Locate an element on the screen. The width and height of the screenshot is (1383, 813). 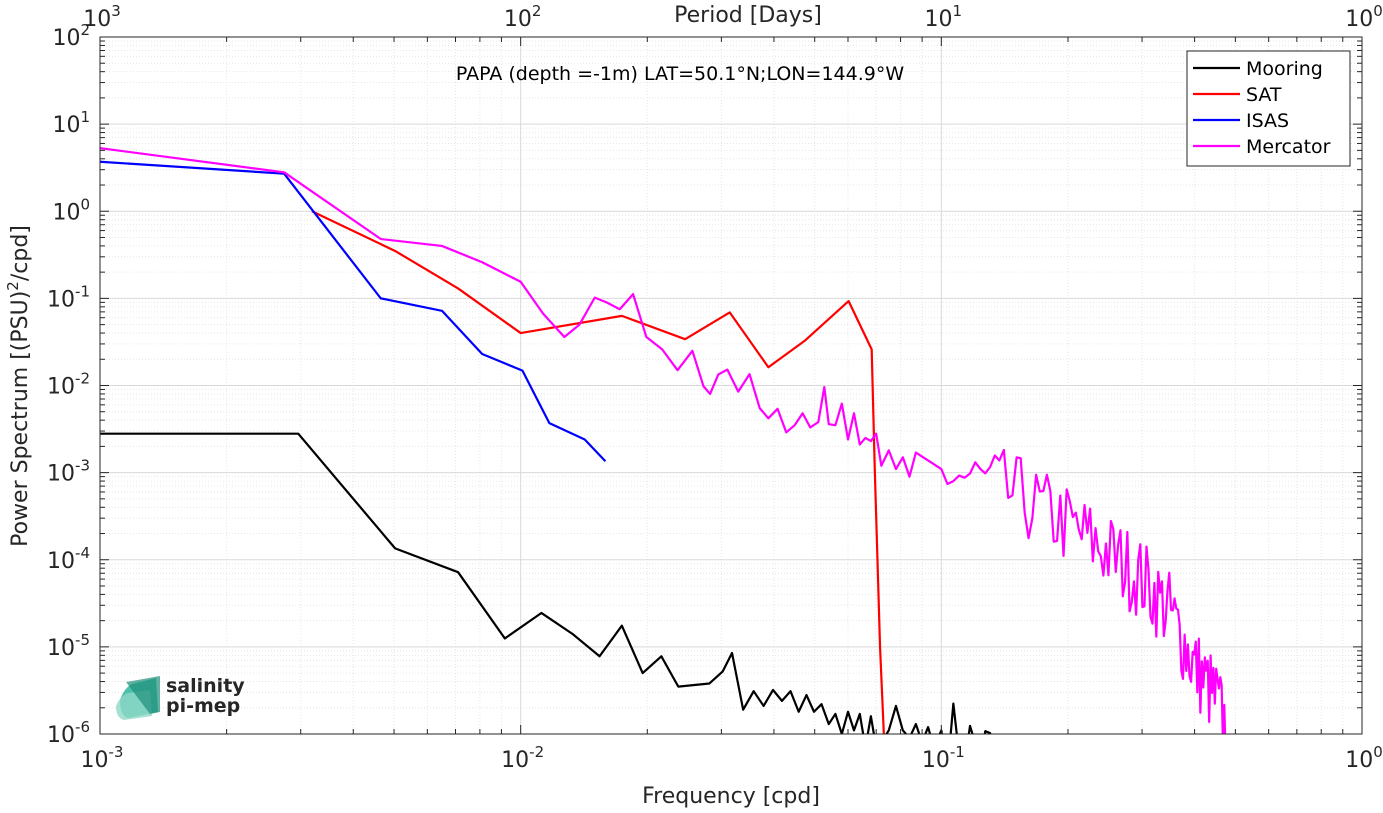
x-tick-label: 10⁻² is located at coordinates (522, 758).